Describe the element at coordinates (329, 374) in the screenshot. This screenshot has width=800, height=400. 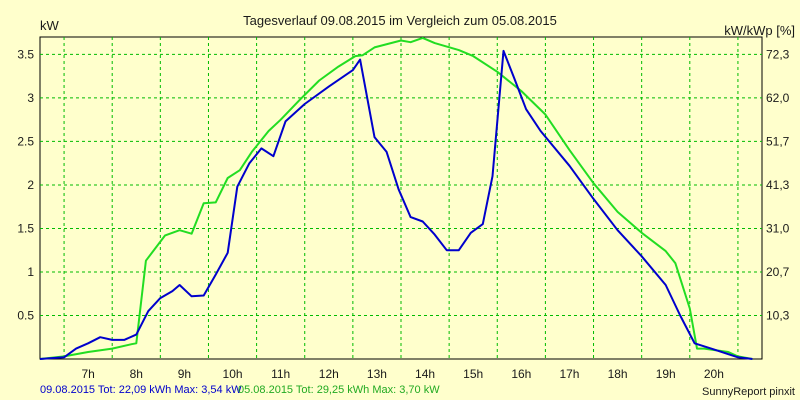
I see `x-tick-label: 12h` at that location.